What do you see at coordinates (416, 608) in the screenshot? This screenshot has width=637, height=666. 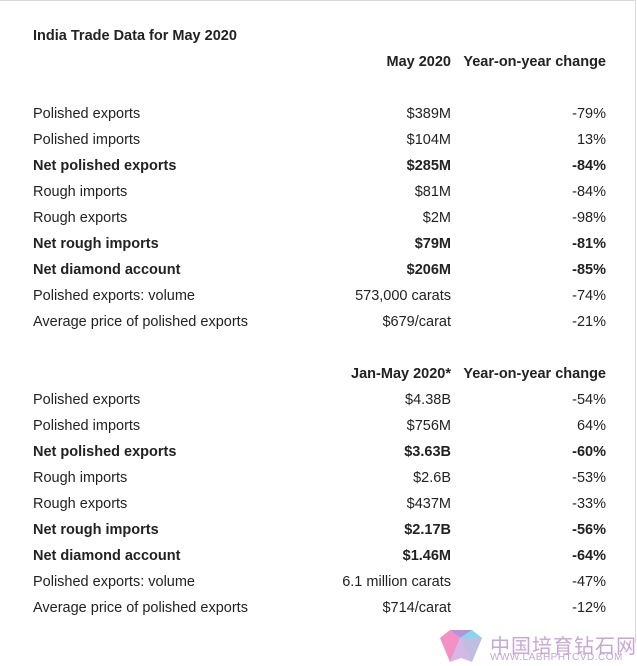 I see `row-value: $714/carat` at bounding box center [416, 608].